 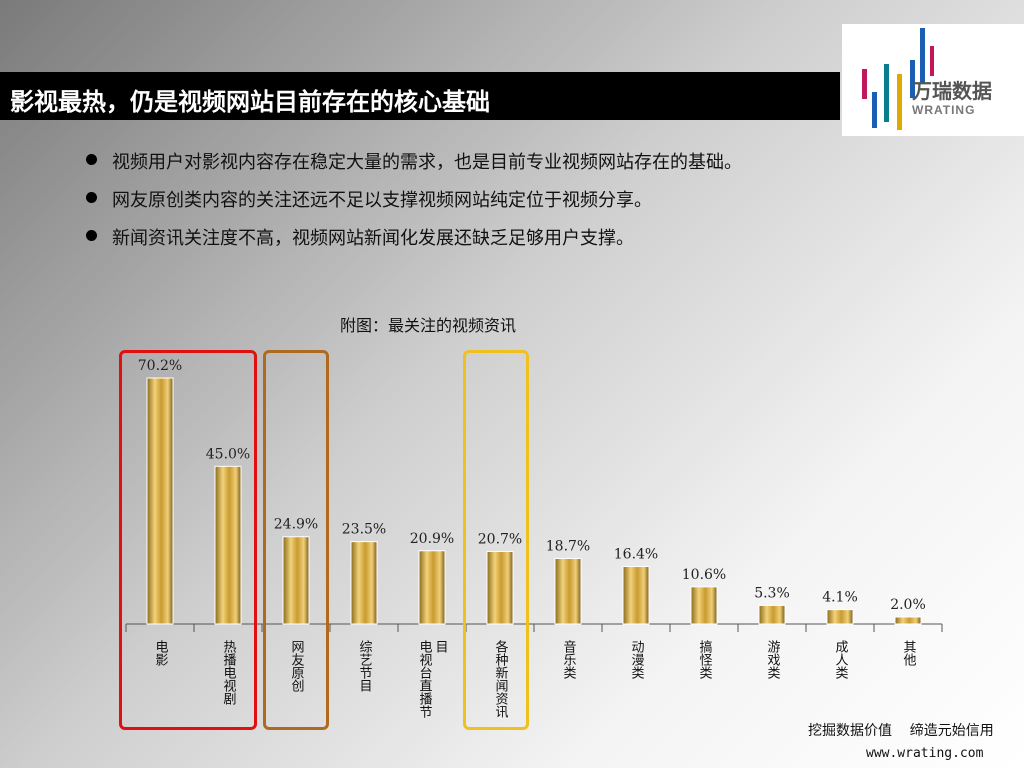 I want to click on bullet-text: 视频用户对影视内容存在稳定大量的需求，也是目前专业视频网站存在的基础。, so click(x=427, y=162).